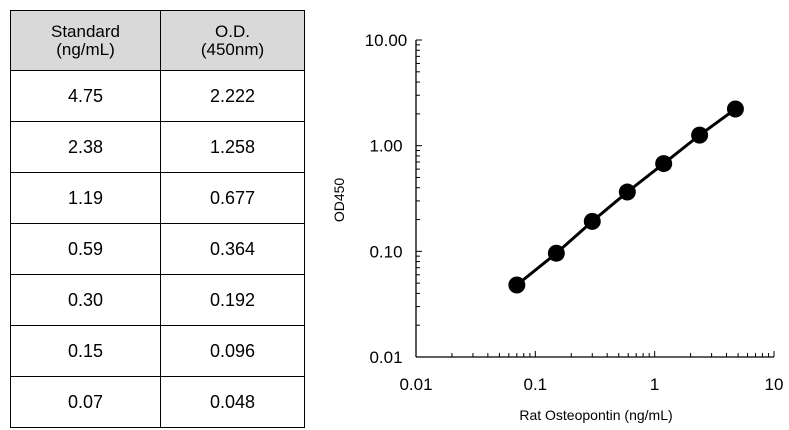  I want to click on table-row: 1.19 0.677, so click(157, 198).